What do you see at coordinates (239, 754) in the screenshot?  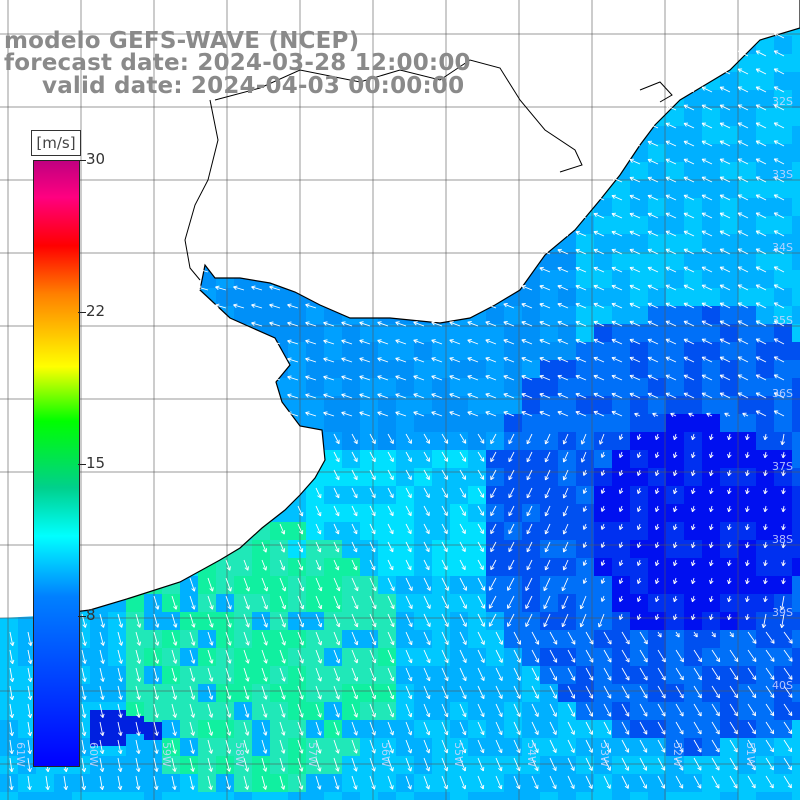 I see `lon-label: 58W` at bounding box center [239, 754].